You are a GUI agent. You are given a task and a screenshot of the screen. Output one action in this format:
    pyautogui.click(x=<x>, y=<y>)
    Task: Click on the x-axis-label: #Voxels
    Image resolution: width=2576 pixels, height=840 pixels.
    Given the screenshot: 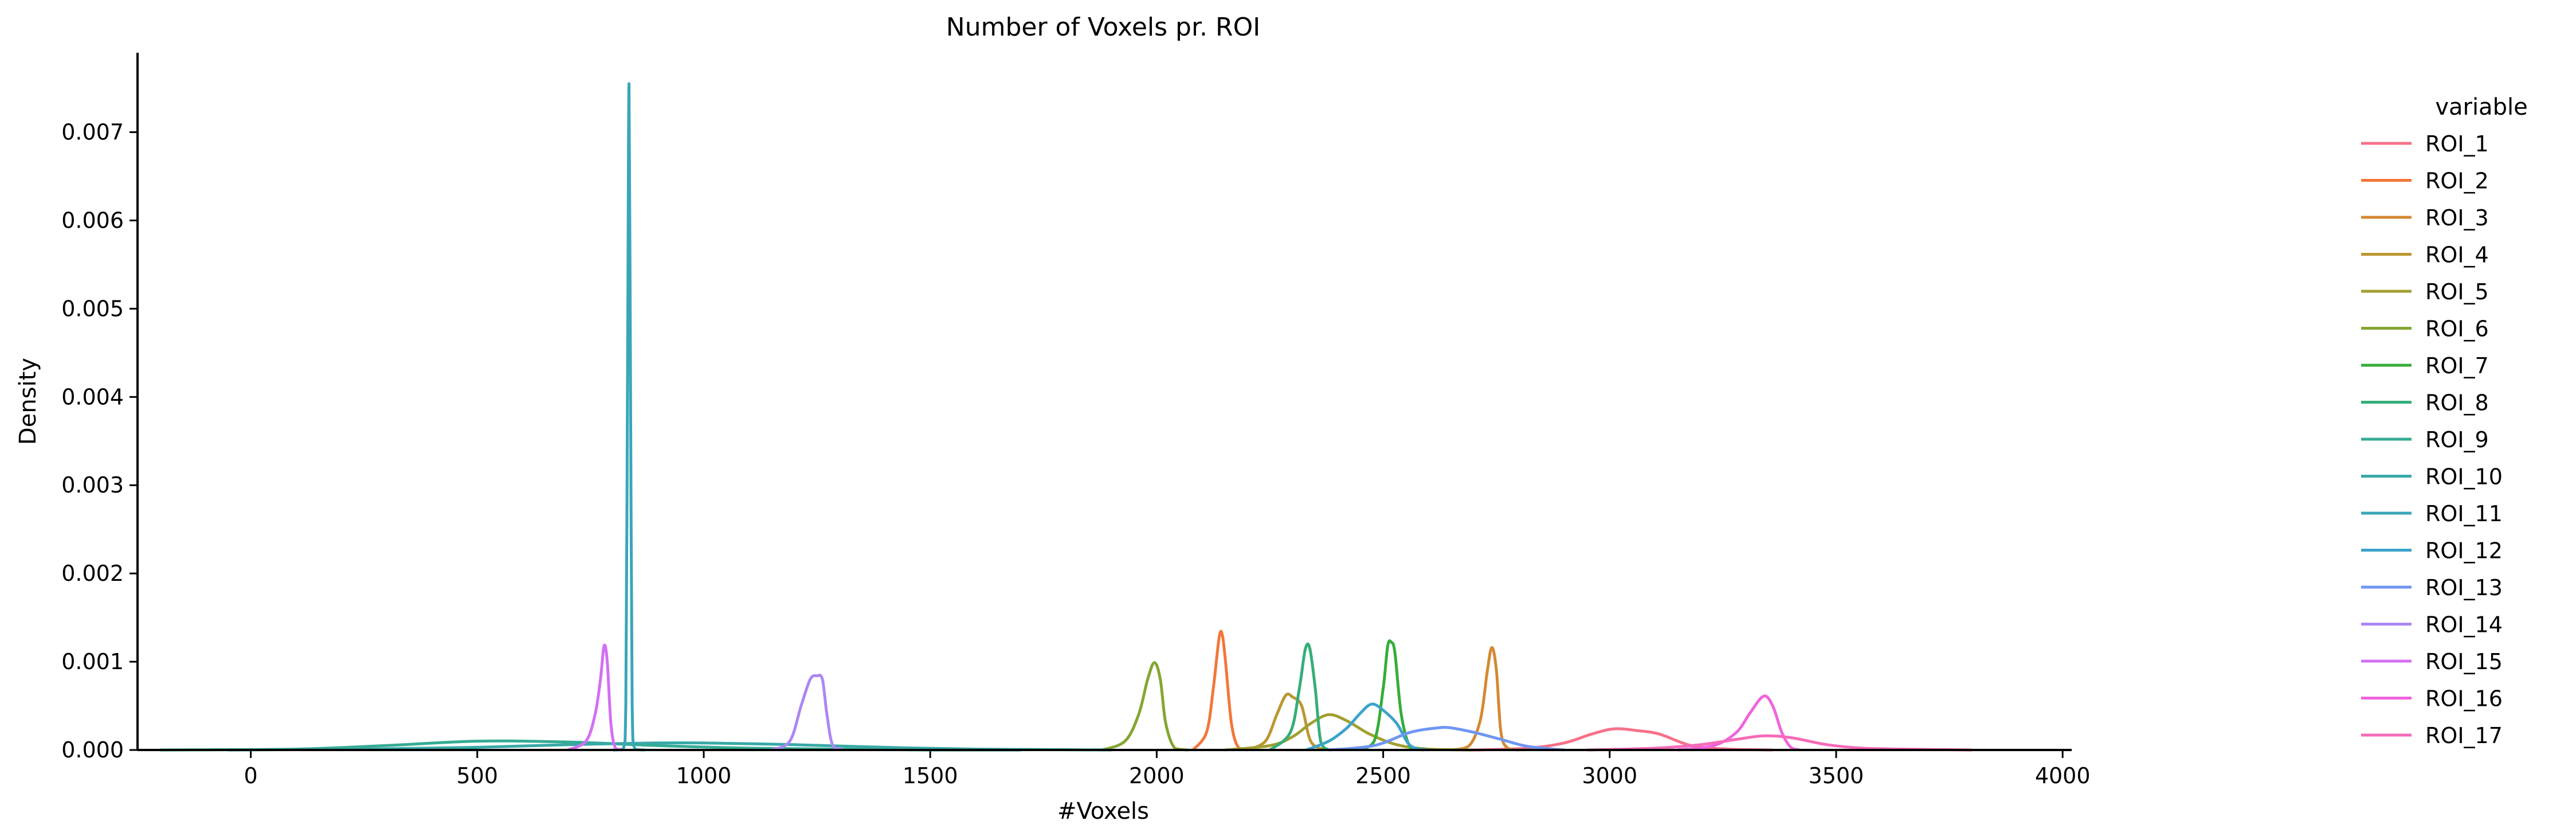 What is the action you would take?
    pyautogui.click(x=1103, y=811)
    